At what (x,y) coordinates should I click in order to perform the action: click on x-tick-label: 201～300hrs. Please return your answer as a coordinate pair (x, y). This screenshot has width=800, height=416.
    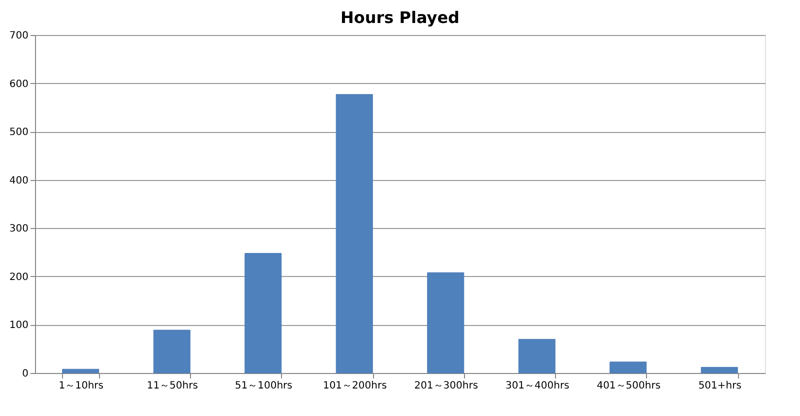
    Looking at the image, I should click on (446, 386).